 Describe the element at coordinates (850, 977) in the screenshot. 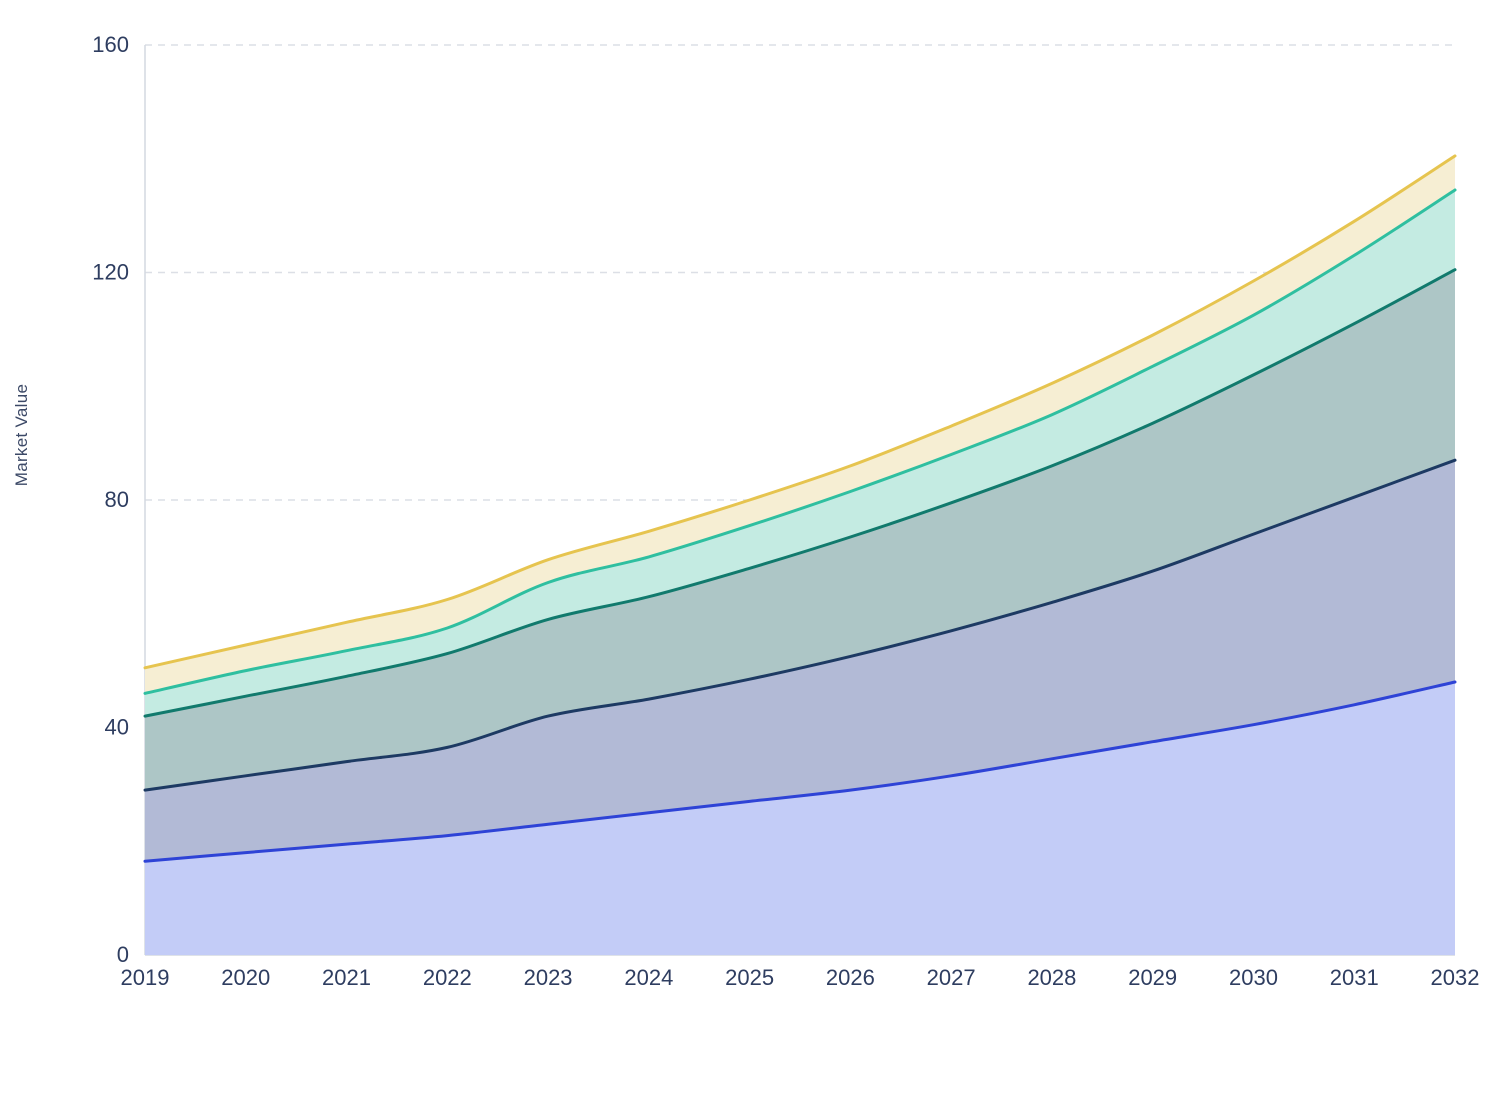

I see `x-tick-label-2026: 2026` at that location.